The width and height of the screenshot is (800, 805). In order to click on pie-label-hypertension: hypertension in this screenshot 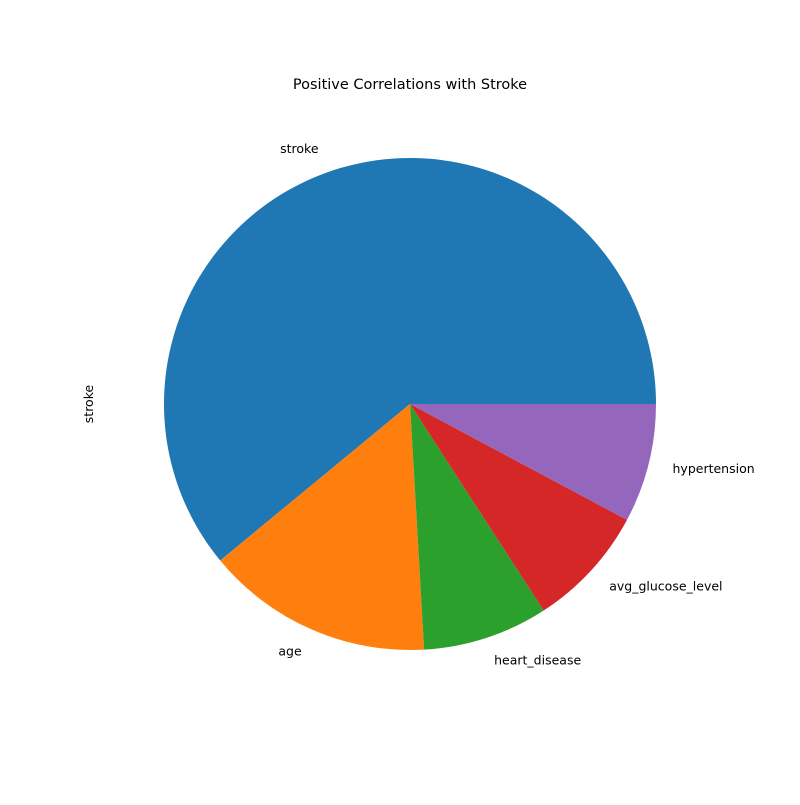, I will do `click(714, 468)`.